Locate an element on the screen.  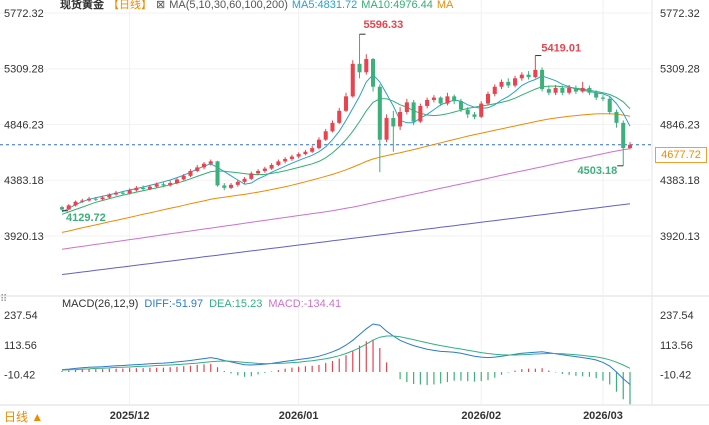
price-tick-right: 3920.13 is located at coordinates (680, 237).